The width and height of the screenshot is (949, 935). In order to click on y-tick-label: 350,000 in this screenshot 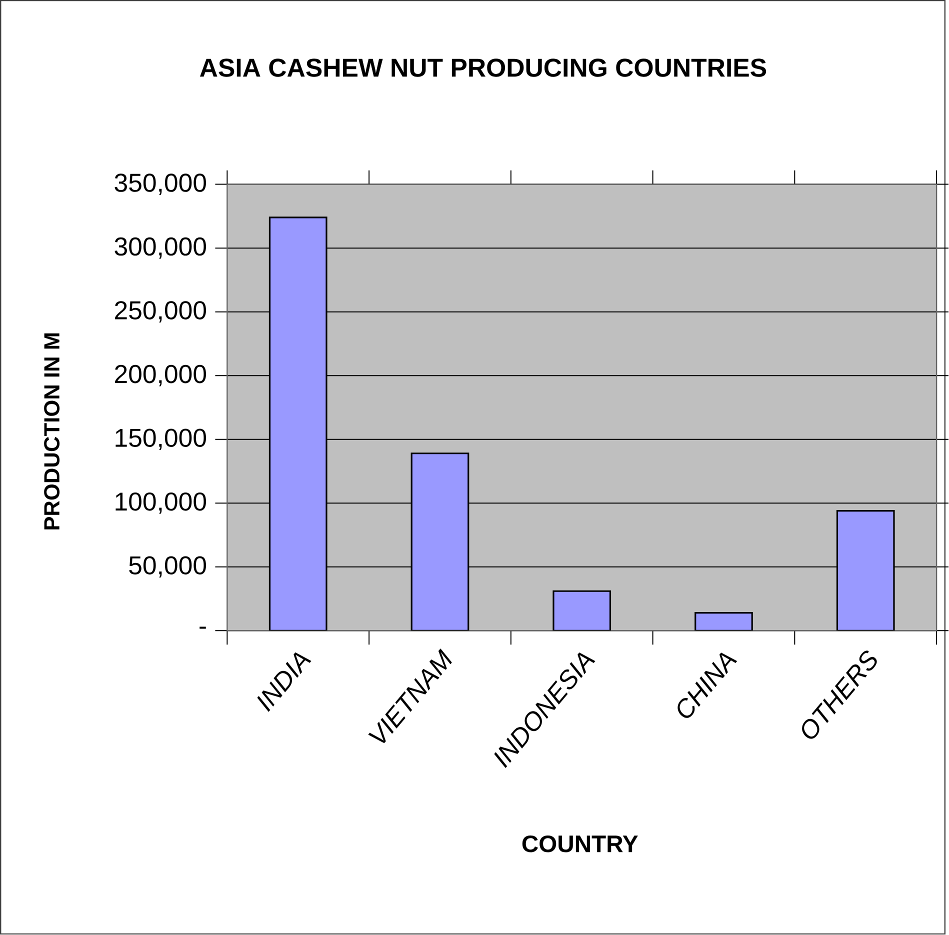, I will do `click(160, 185)`.